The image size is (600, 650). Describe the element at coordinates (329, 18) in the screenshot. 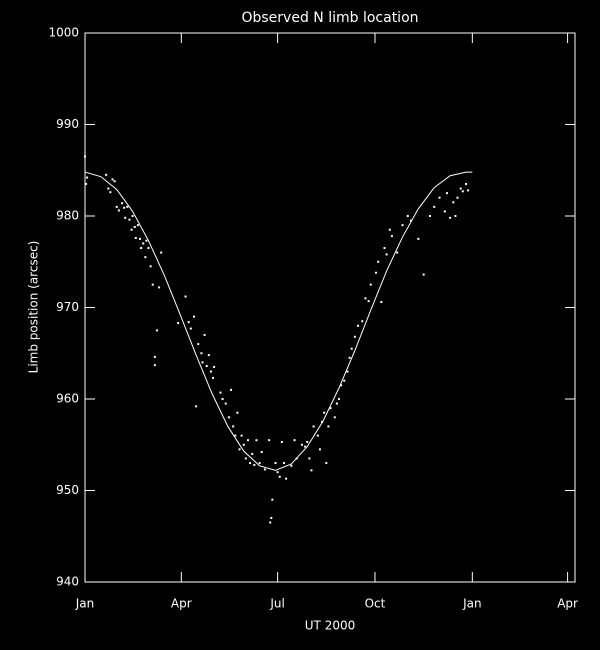

I see `chart-title: Observed N limb location` at that location.